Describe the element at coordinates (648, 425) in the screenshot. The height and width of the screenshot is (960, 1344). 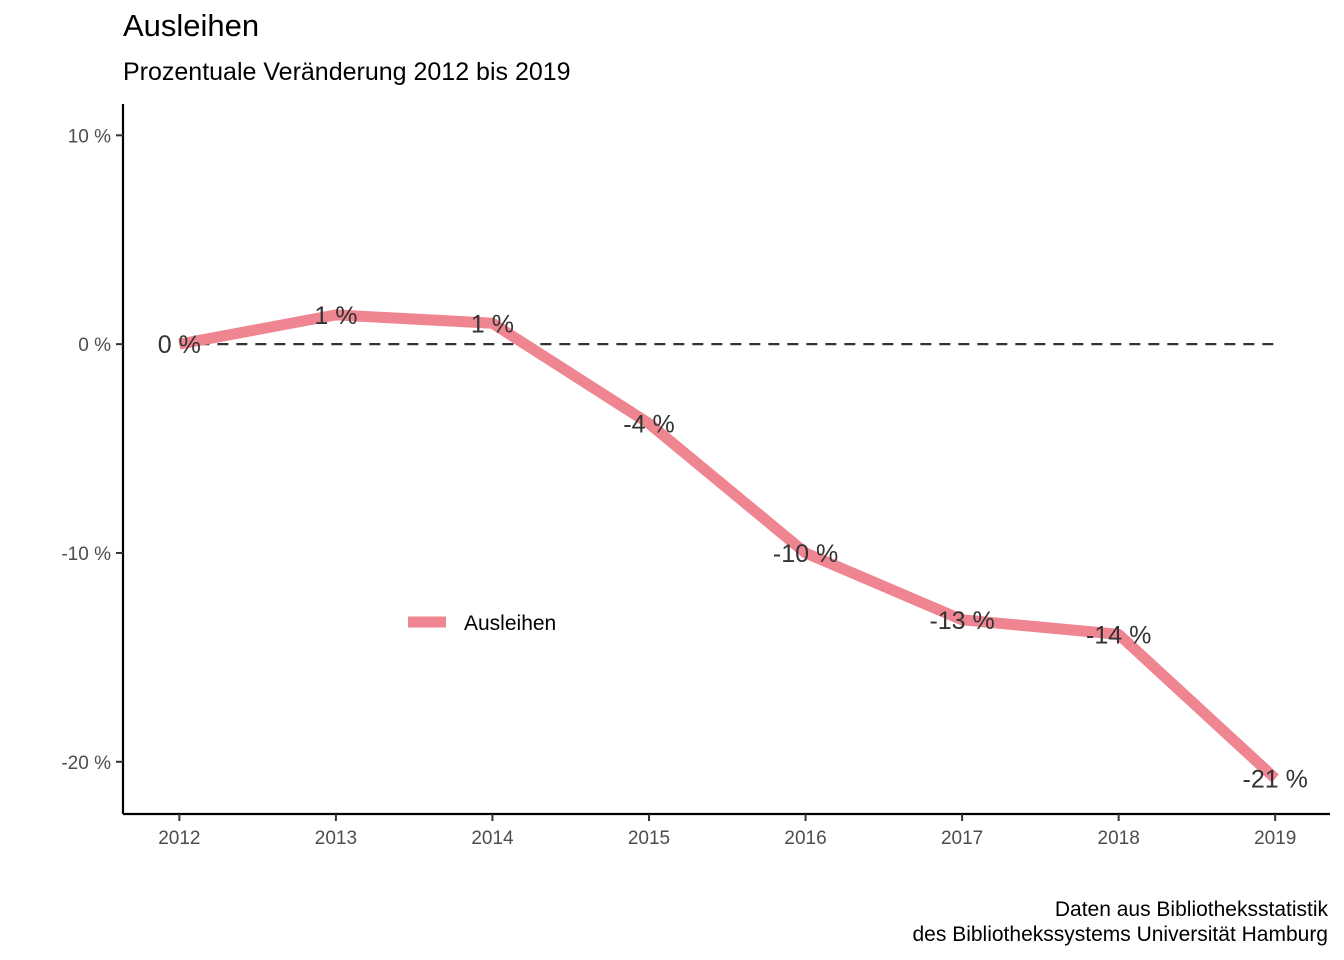
I see `data-label: -4 %` at that location.